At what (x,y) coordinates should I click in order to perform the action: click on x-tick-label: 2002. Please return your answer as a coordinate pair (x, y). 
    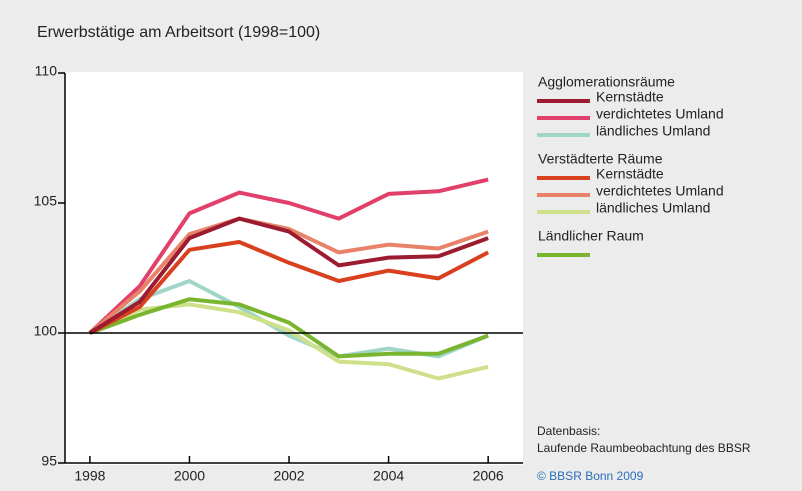
    Looking at the image, I should click on (288, 476).